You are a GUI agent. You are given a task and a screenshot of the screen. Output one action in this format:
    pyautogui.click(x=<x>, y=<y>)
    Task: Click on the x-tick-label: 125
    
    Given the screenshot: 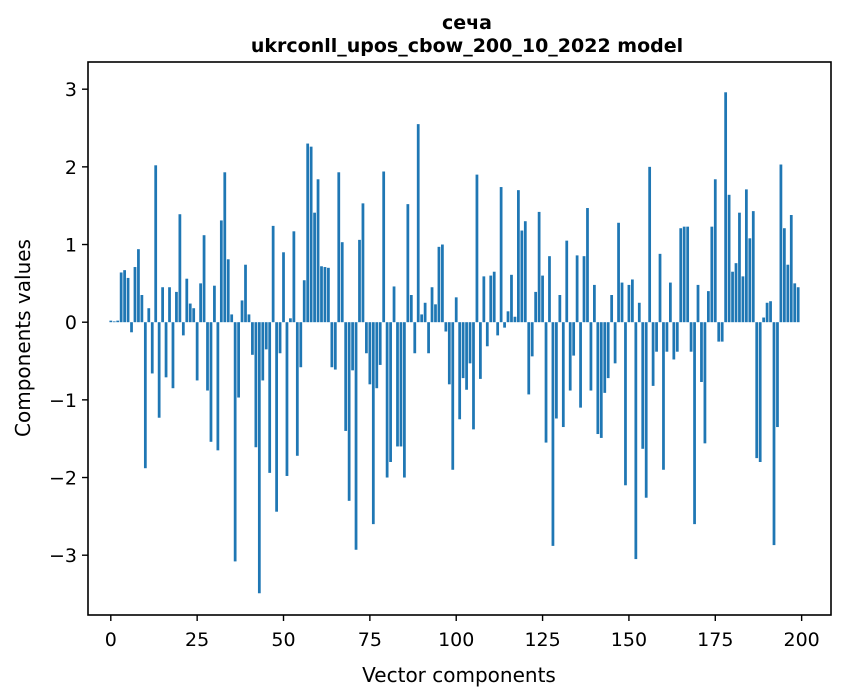 What is the action you would take?
    pyautogui.click(x=542, y=640)
    